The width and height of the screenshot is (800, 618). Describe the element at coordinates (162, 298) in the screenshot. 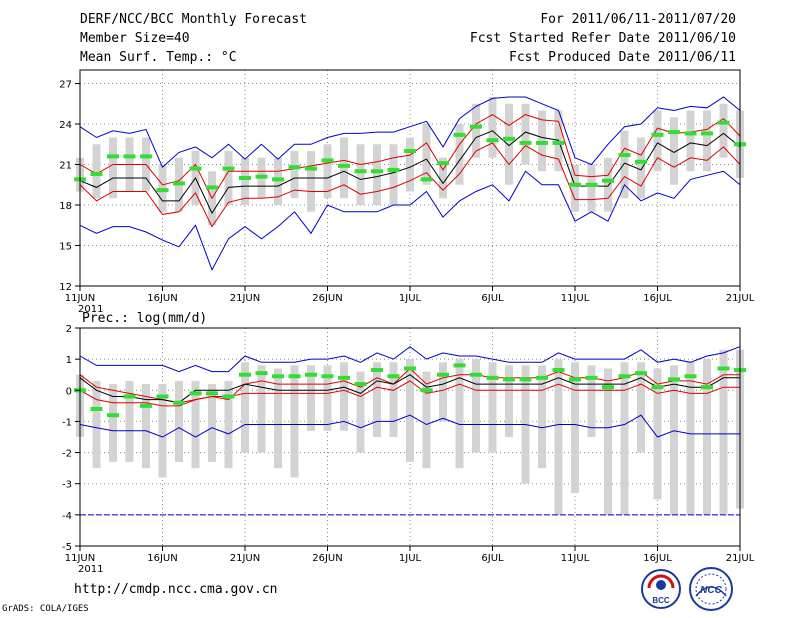

I see `x-tick-label: 16JUN` at that location.